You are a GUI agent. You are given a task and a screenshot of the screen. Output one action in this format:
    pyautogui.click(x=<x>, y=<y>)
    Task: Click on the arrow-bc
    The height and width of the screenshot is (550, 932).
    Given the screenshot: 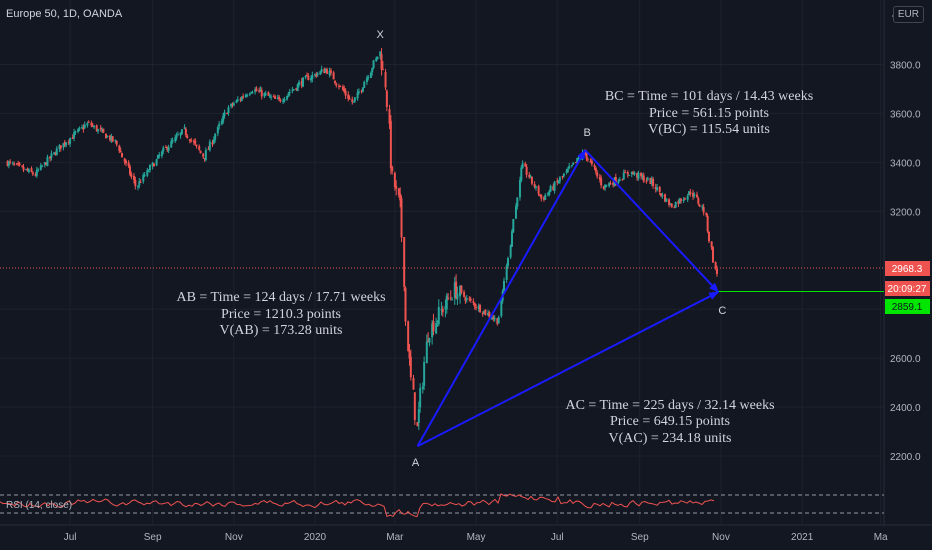 What is the action you would take?
    pyautogui.click(x=652, y=221)
    